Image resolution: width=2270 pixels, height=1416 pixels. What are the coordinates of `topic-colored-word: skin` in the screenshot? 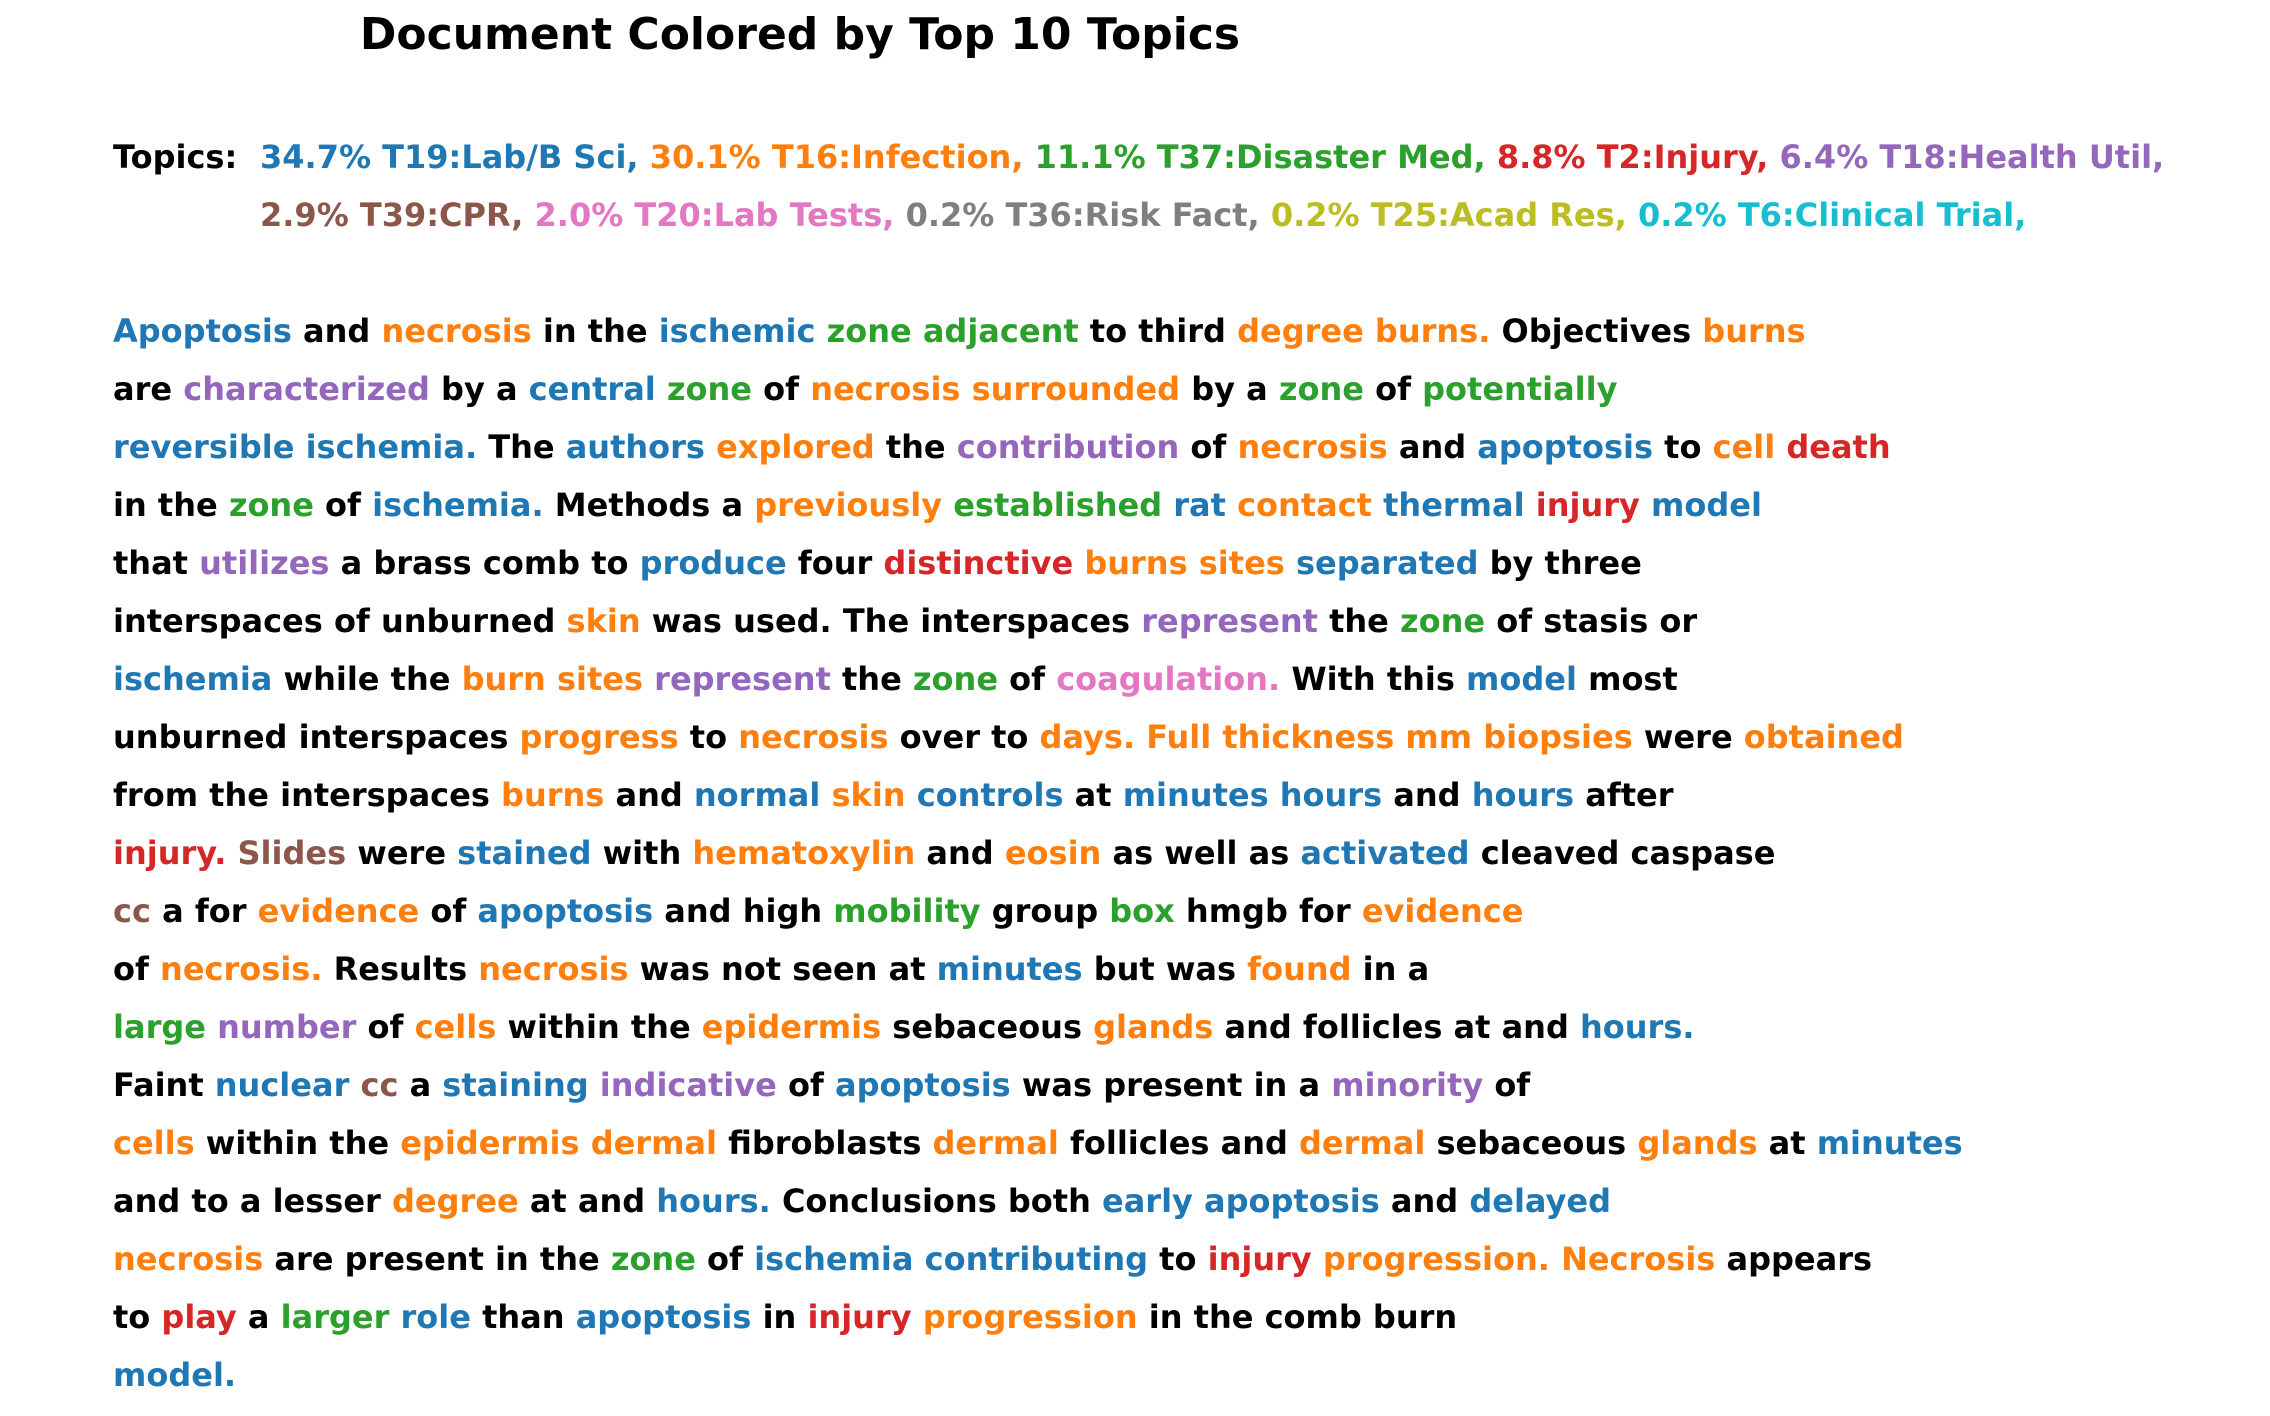 It's located at (868, 795).